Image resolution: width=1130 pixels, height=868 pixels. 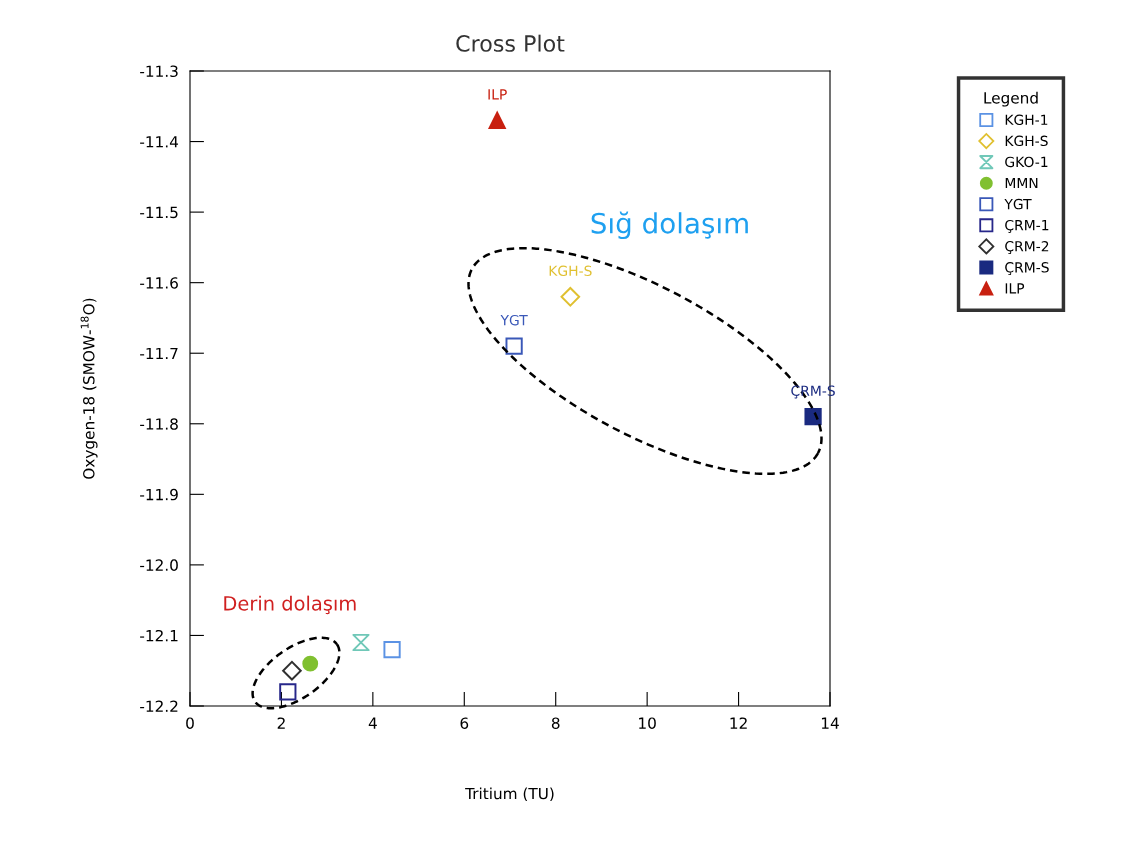 What do you see at coordinates (1011, 99) in the screenshot?
I see `legend-title: Legend` at bounding box center [1011, 99].